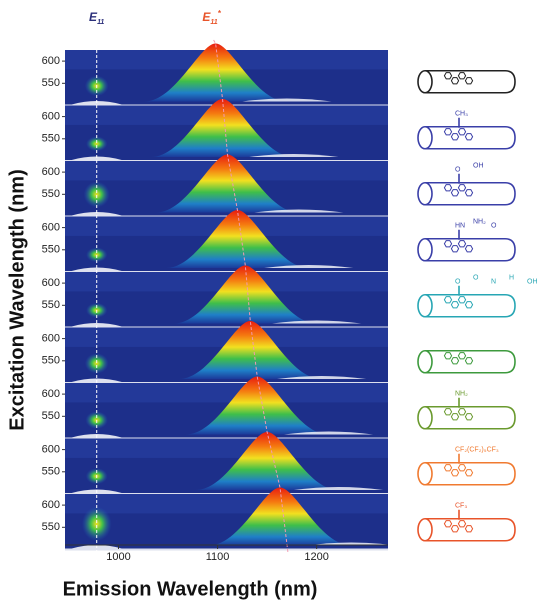 Image resolution: width=537 pixels, height=610 pixels. What do you see at coordinates (220, 13) in the screenshot?
I see `label-sup: *` at bounding box center [220, 13].